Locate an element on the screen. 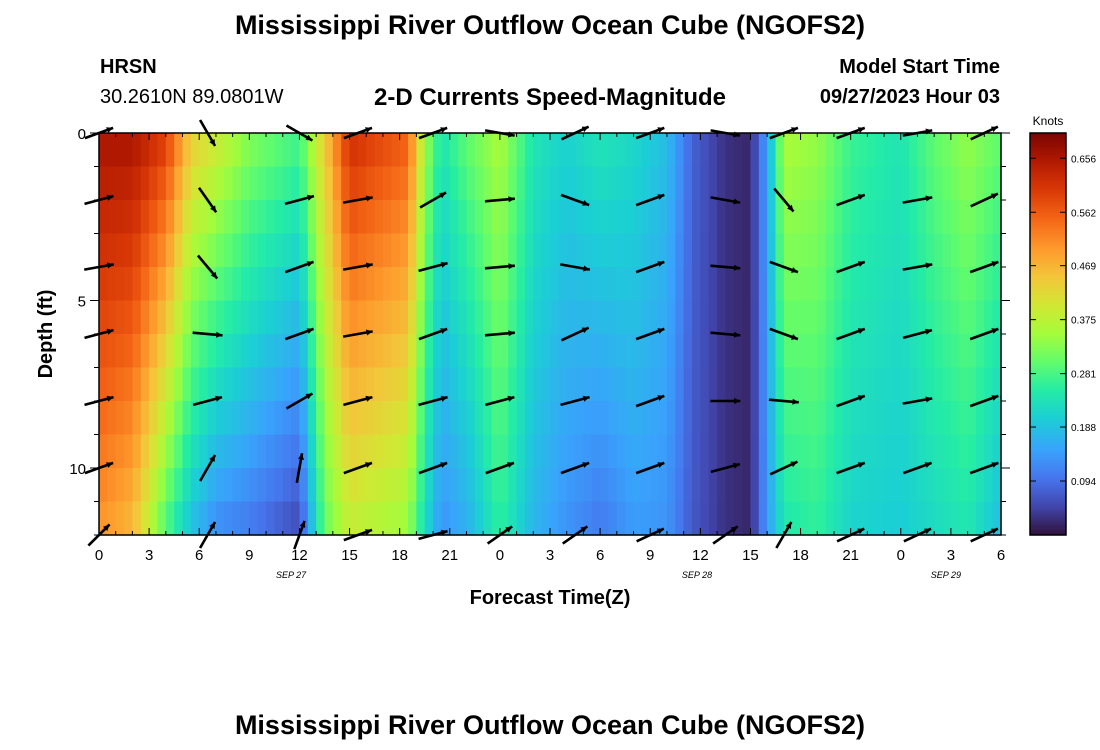 The height and width of the screenshot is (750, 1100). x-tick-label: 0 is located at coordinates (99, 555).